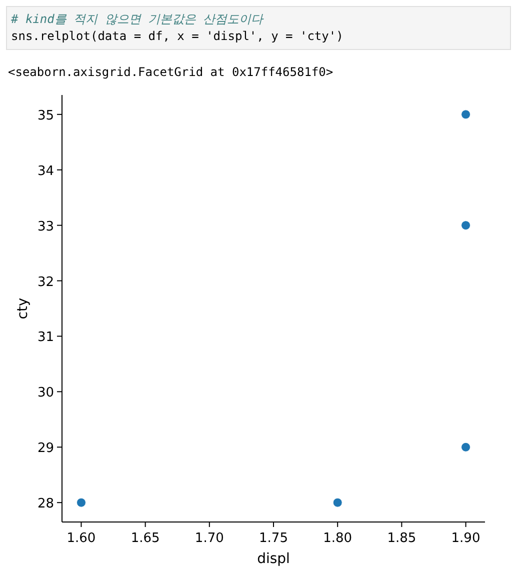 The height and width of the screenshot is (574, 521). I want to click on y-tick-label: 32, so click(45, 282).